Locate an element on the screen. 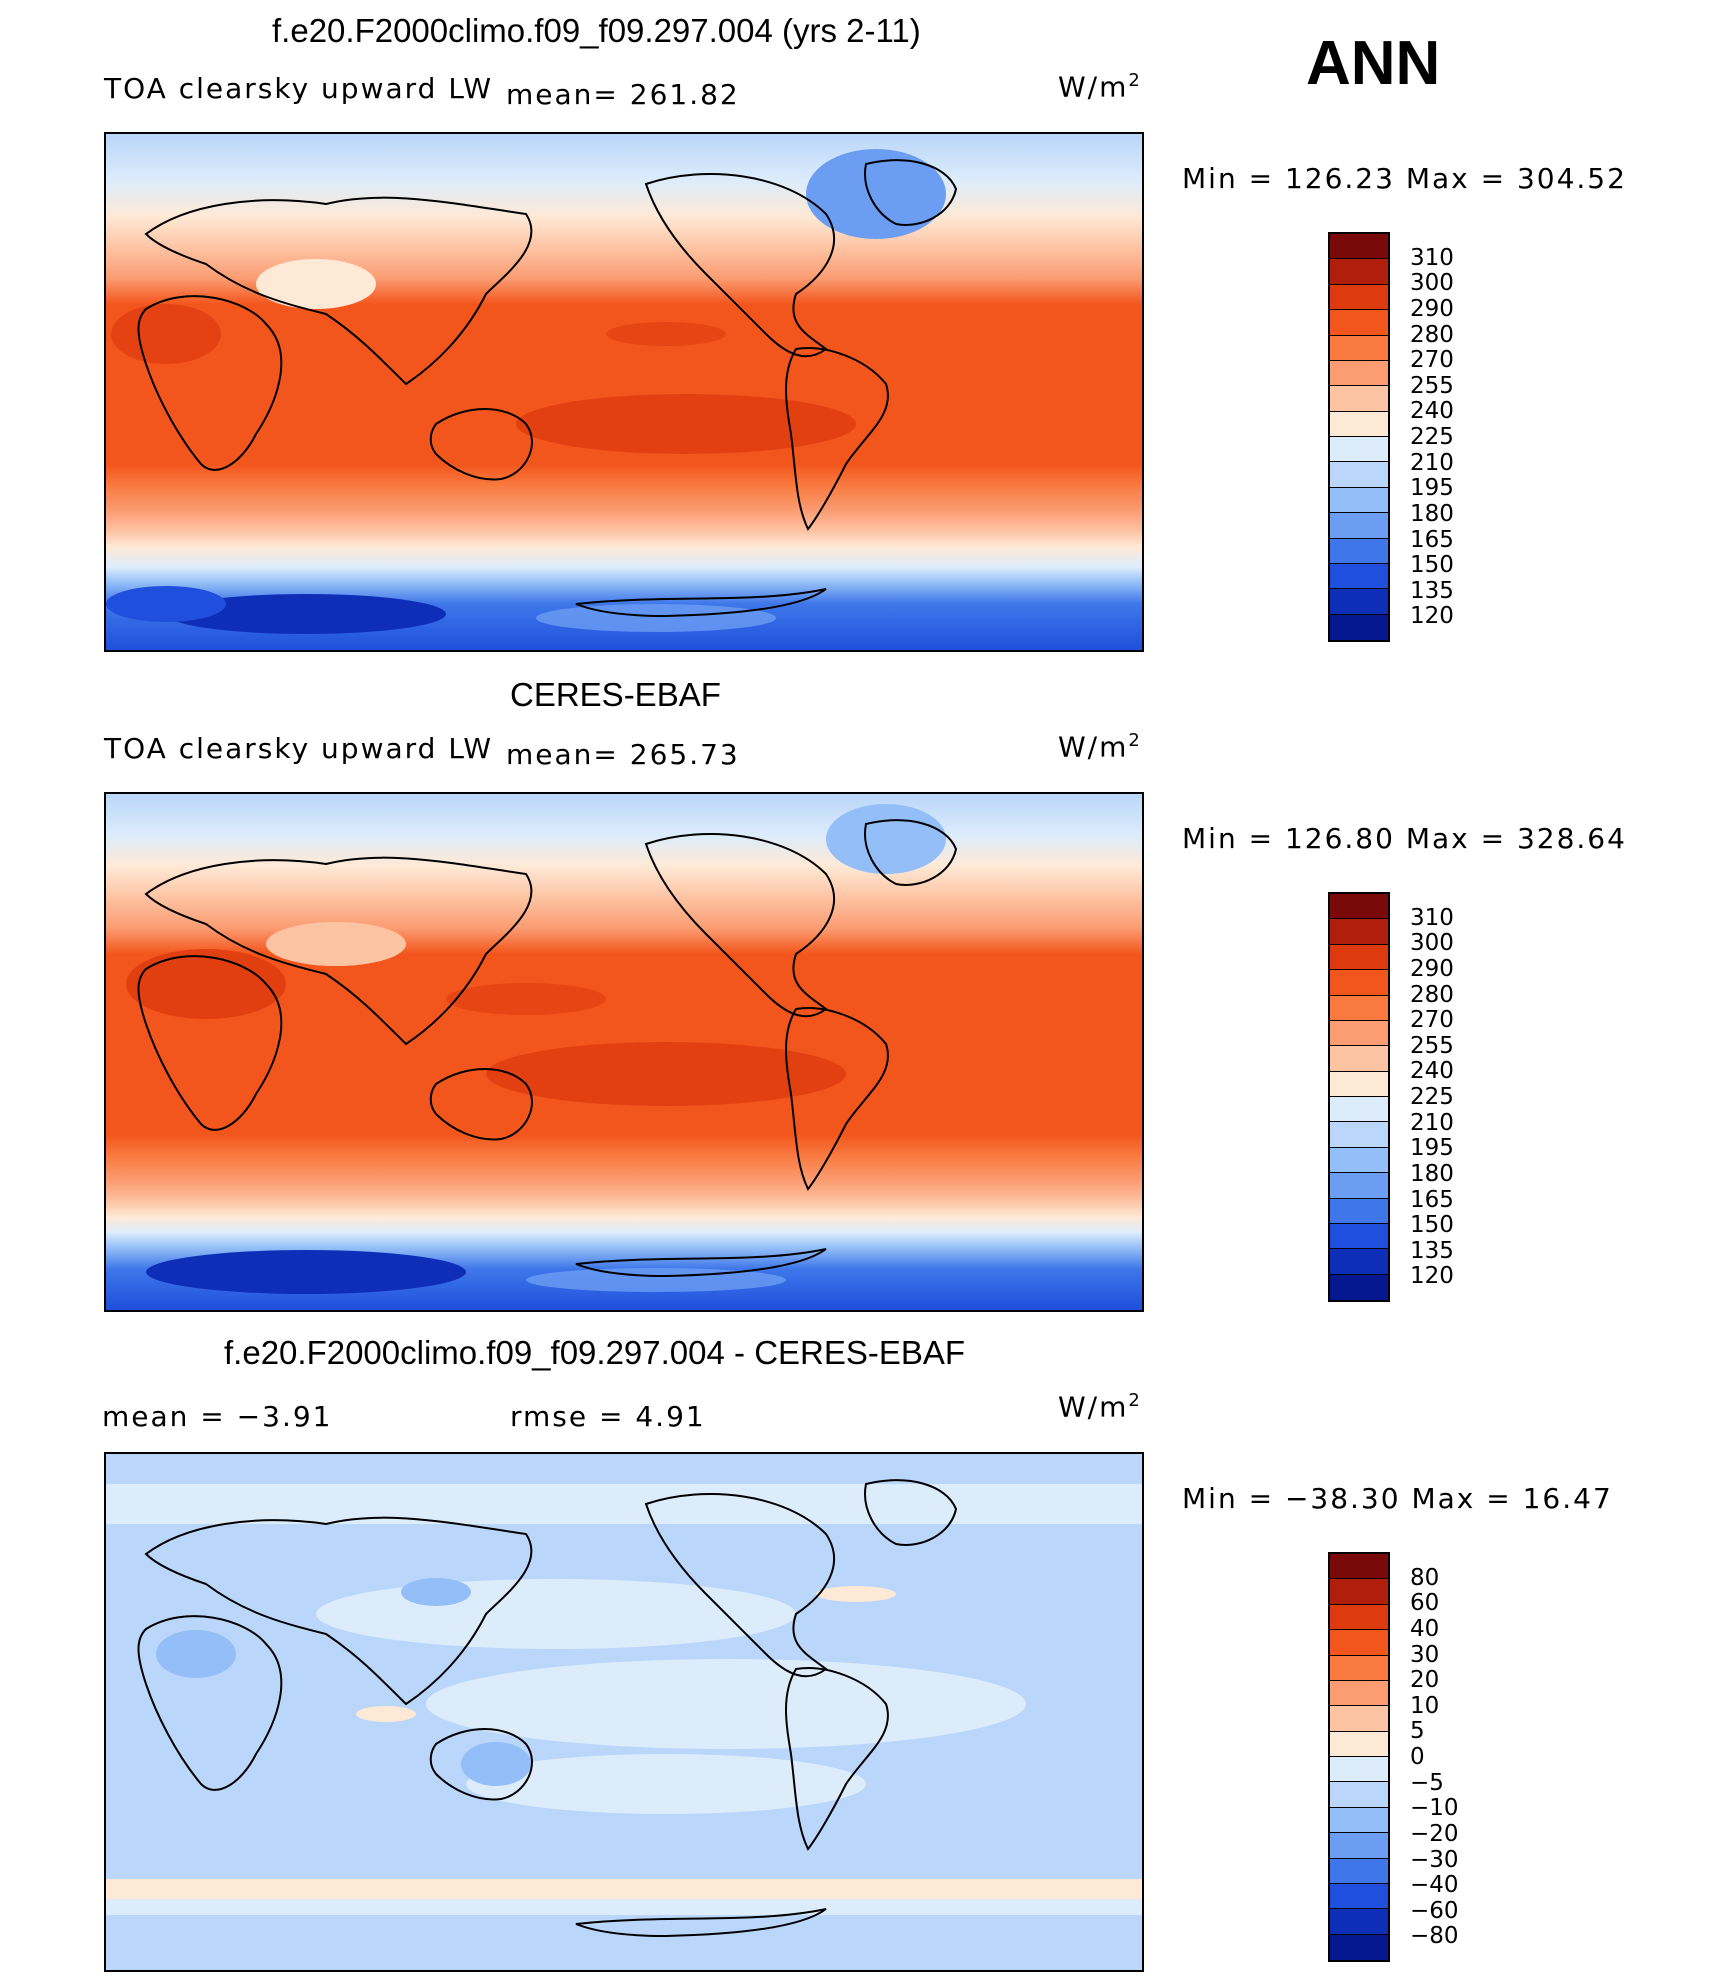 This screenshot has width=1710, height=1978. panel-3-units: W/m2 is located at coordinates (1100, 1407).